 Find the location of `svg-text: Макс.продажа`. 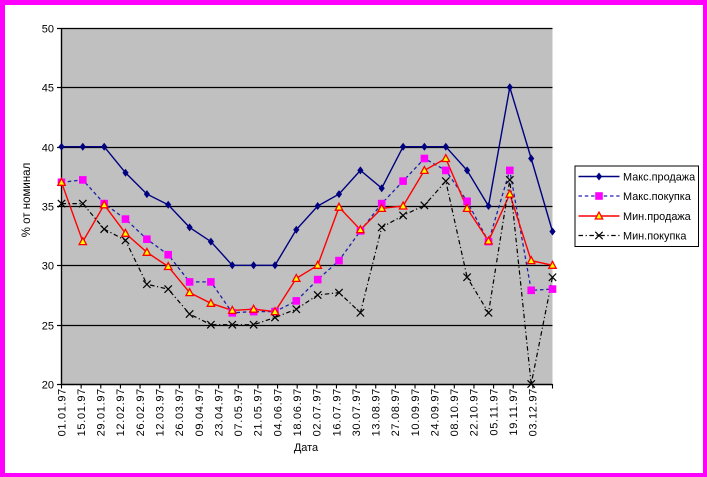

svg-text: Макс.продажа is located at coordinates (659, 177).